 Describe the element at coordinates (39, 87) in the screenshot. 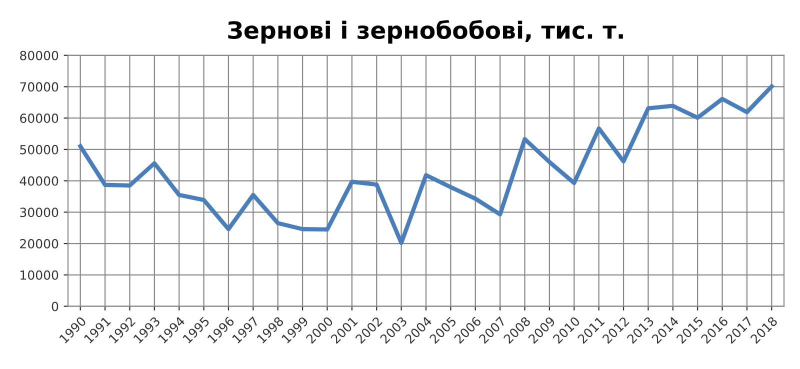

I see `y-tick-label: 70000` at that location.